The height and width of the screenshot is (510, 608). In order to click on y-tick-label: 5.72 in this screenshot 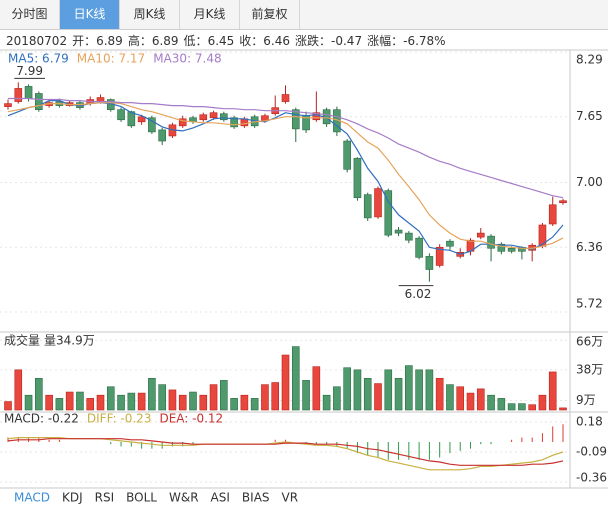, I will do `click(589, 304)`.